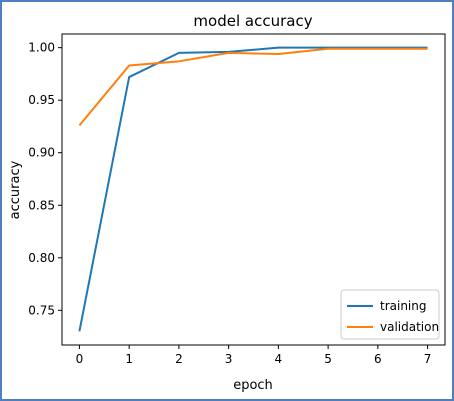 Image resolution: width=454 pixels, height=401 pixels. What do you see at coordinates (41, 153) in the screenshot?
I see `y-tick-label: 0.90` at bounding box center [41, 153].